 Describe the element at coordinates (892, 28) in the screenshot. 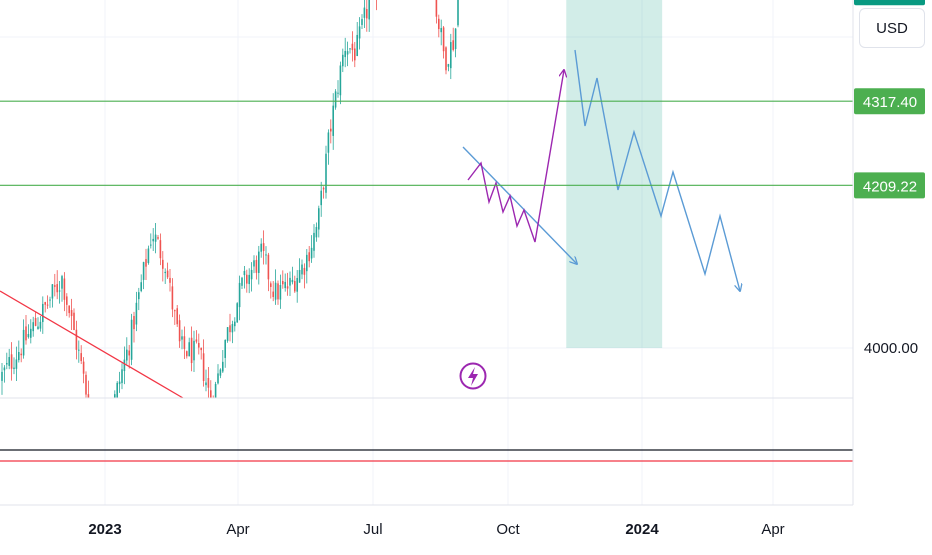

I see `currency-button: USD` at that location.